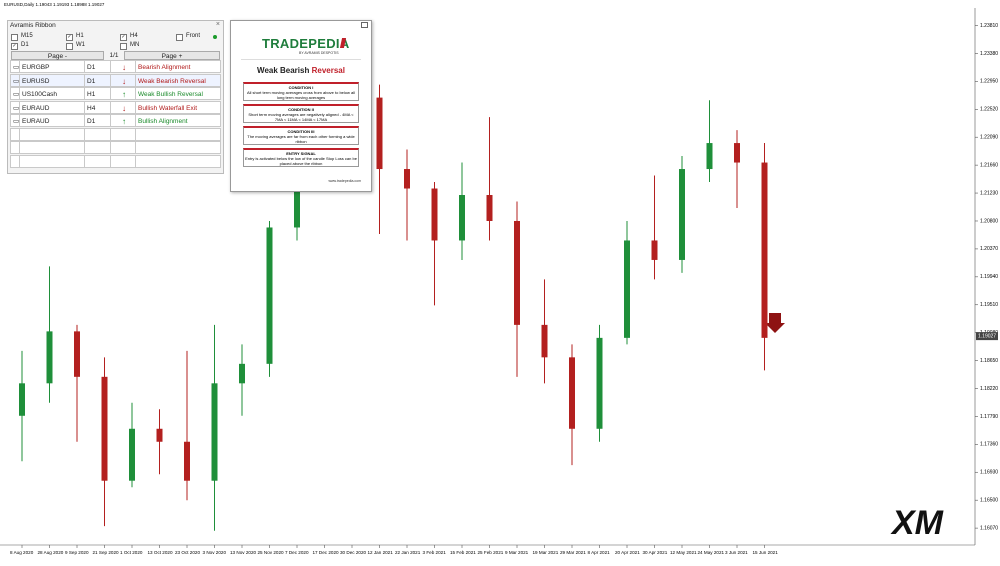 The height and width of the screenshot is (566, 1000). I want to click on timeframe-label: M15, so click(27, 36).